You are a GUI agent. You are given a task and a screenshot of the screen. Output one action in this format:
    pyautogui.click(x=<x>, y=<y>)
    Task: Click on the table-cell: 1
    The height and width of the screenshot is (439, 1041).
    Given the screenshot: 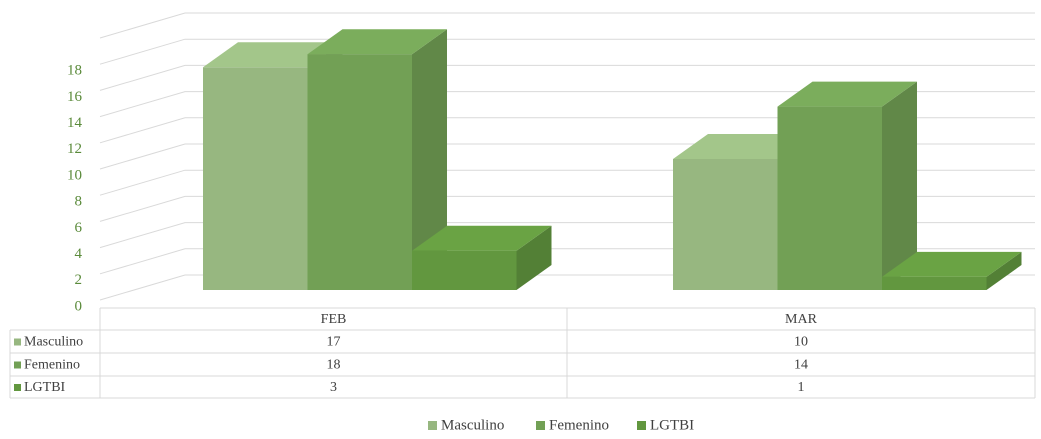 What is the action you would take?
    pyautogui.click(x=801, y=387)
    